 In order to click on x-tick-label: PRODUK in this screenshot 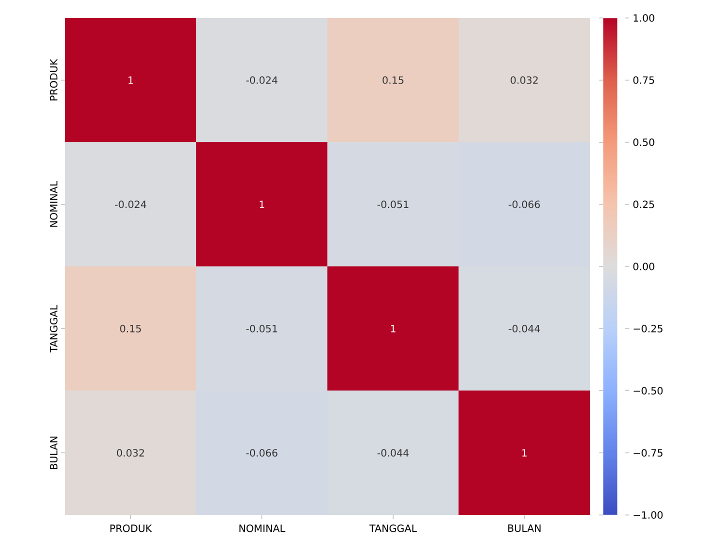, I will do `click(131, 528)`.